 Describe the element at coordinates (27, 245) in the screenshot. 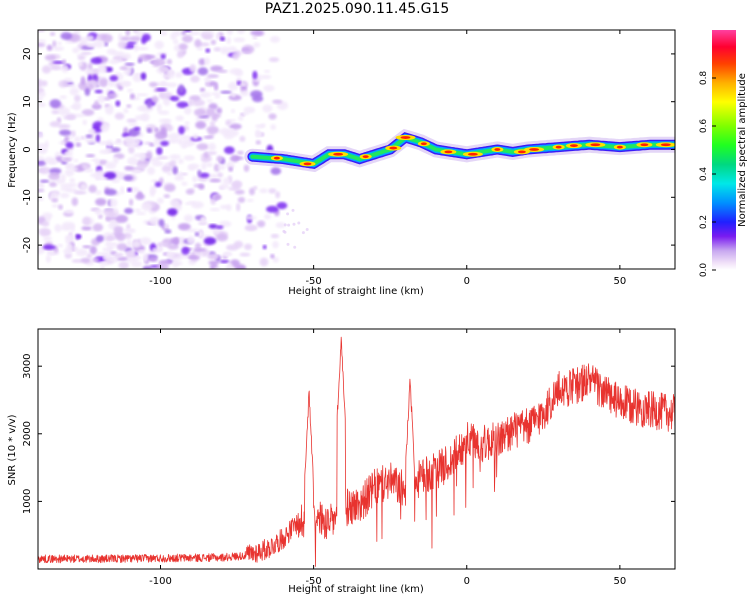

I see `y-tick-label: -20` at that location.